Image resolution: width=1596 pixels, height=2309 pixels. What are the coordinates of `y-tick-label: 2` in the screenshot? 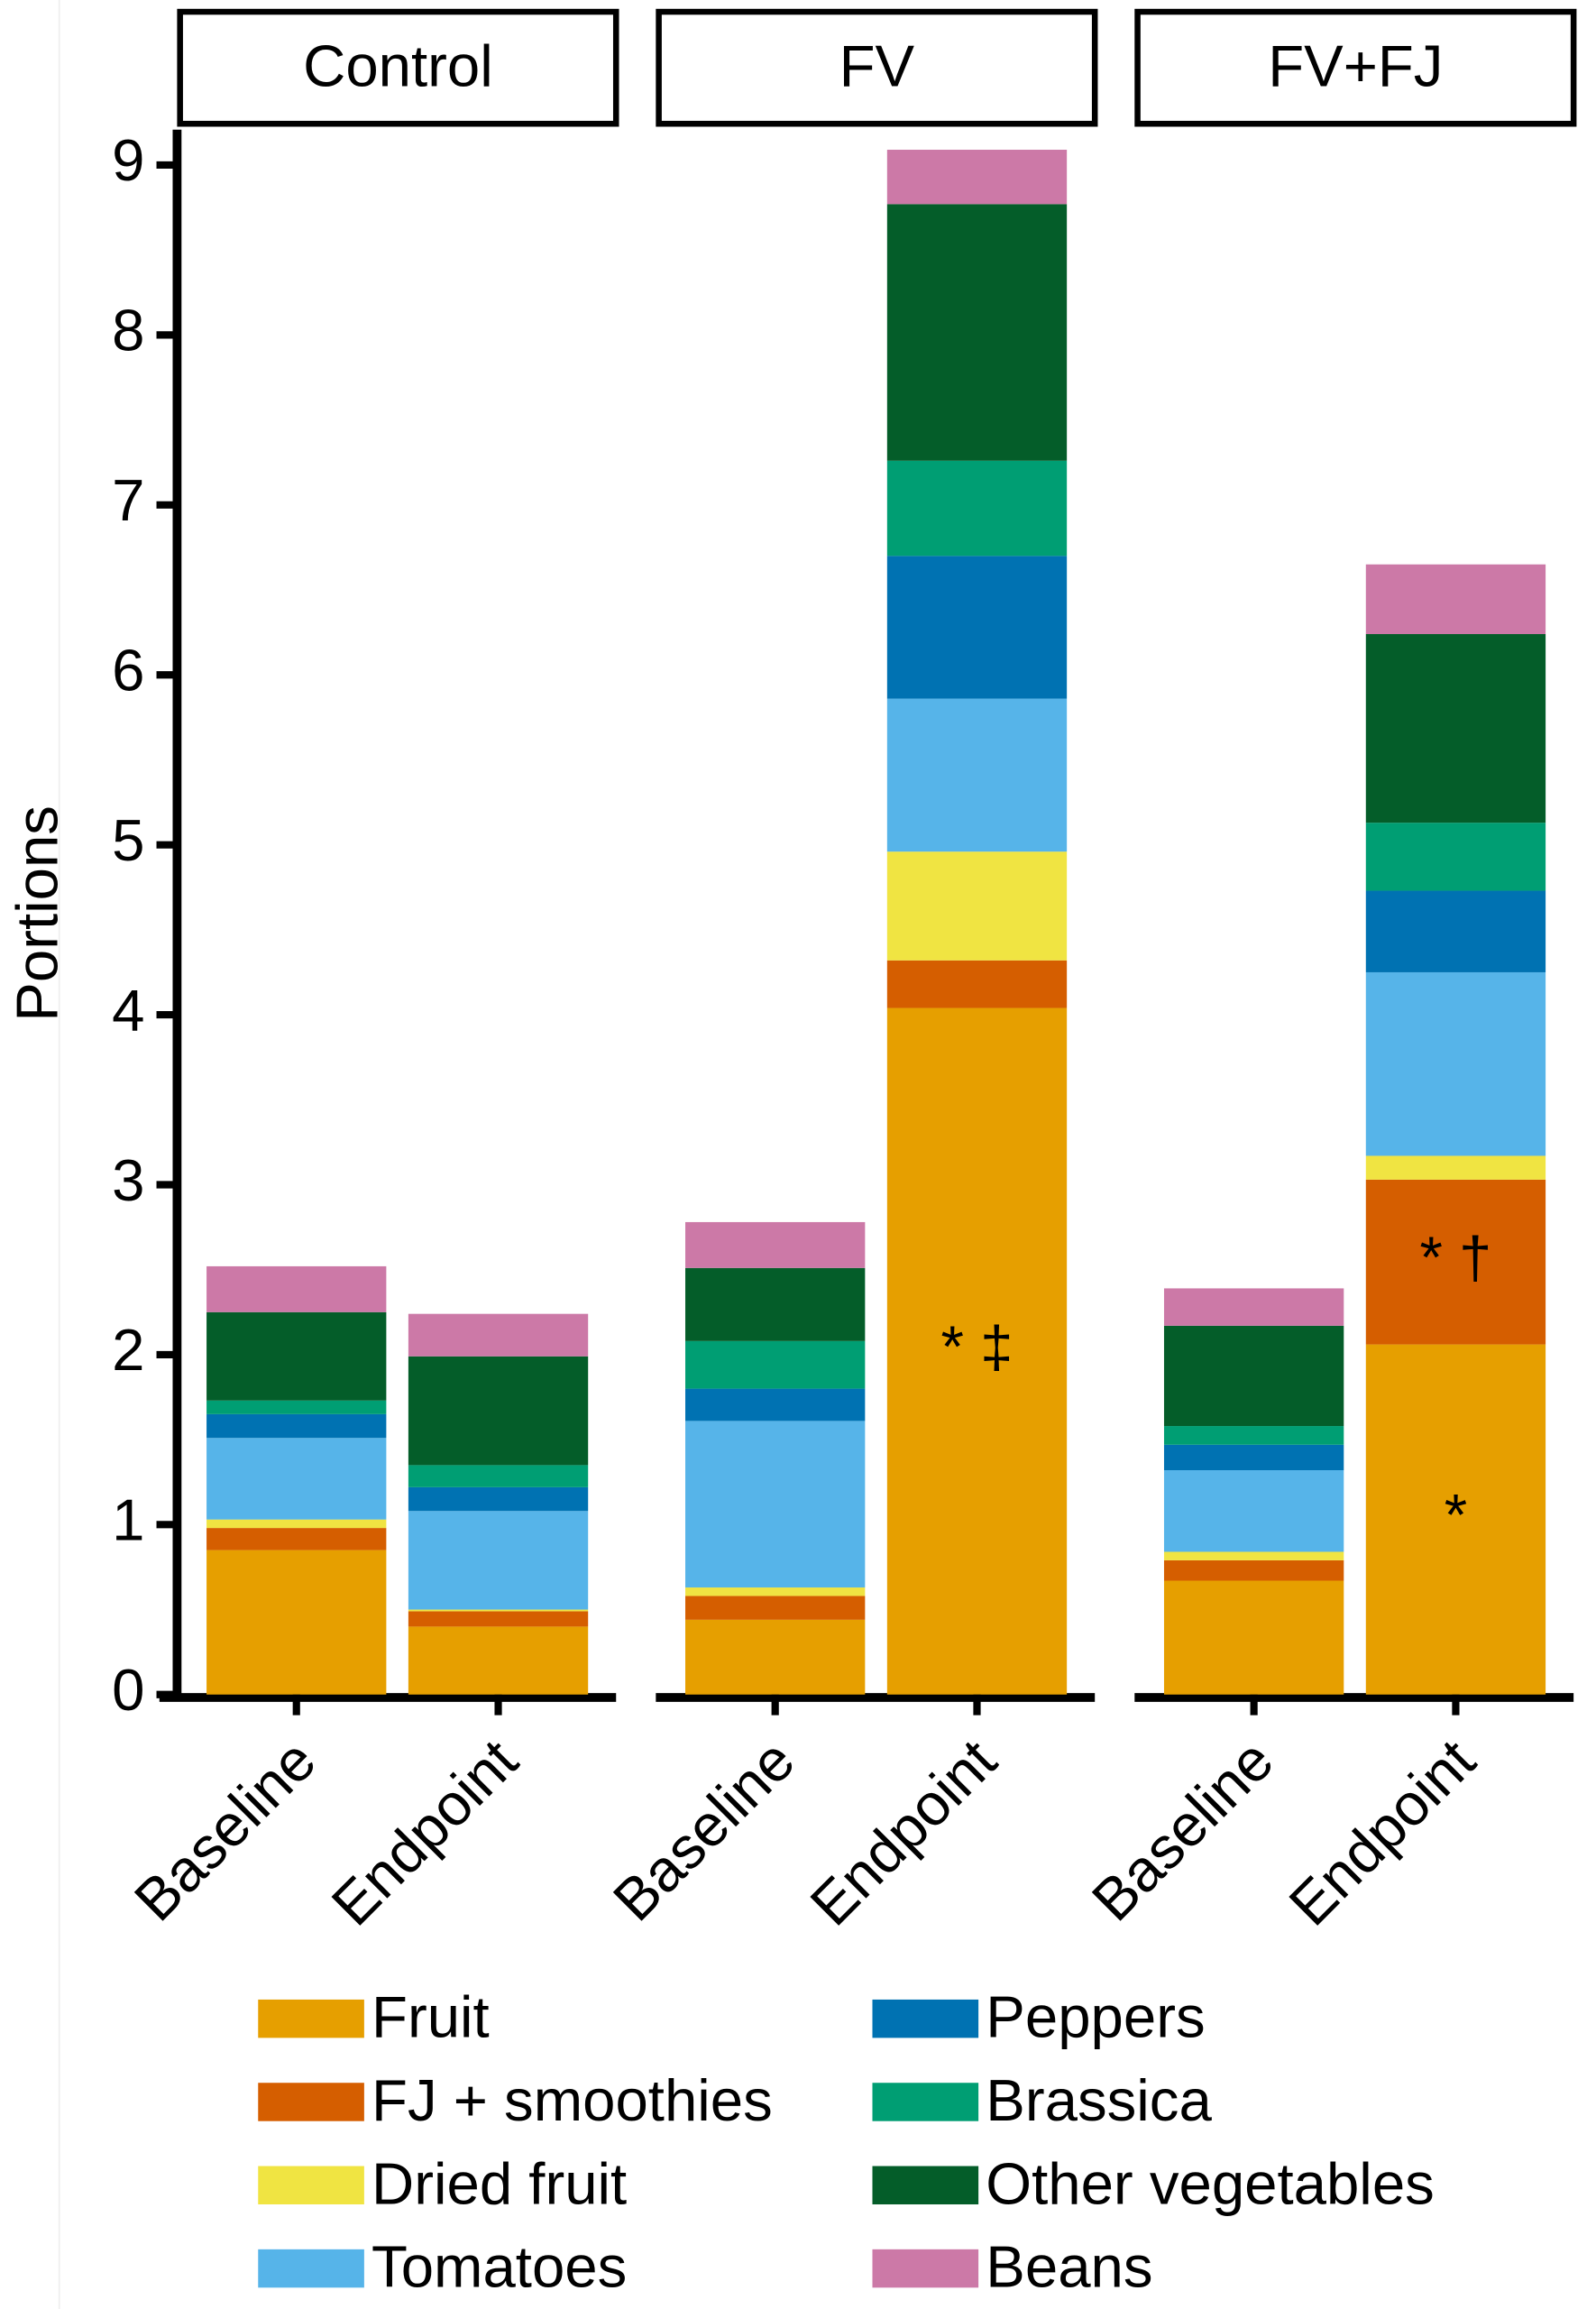 It's located at (128, 1350).